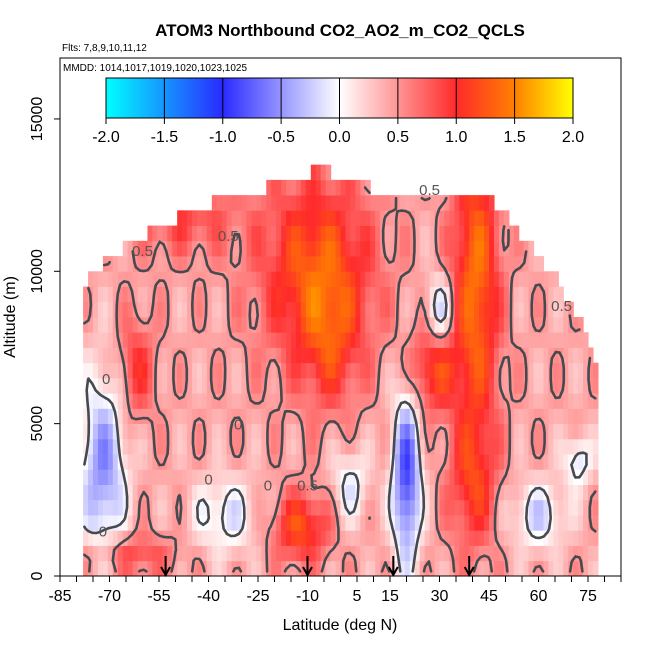 This screenshot has width=650, height=650. Describe the element at coordinates (440, 596) in the screenshot. I see `x-tick-label: 30` at that location.